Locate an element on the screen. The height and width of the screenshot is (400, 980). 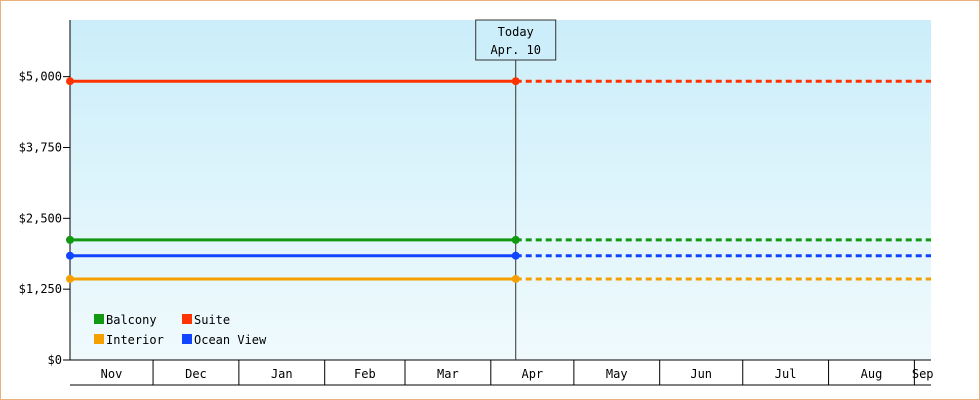
x-tick-label: Nov is located at coordinates (112, 374).